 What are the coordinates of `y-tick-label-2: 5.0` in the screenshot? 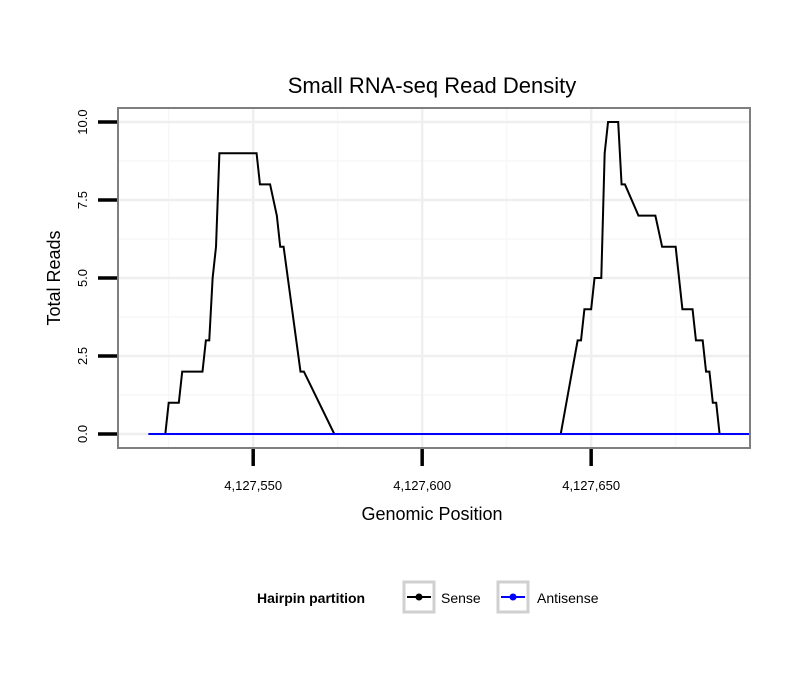 It's located at (82, 278).